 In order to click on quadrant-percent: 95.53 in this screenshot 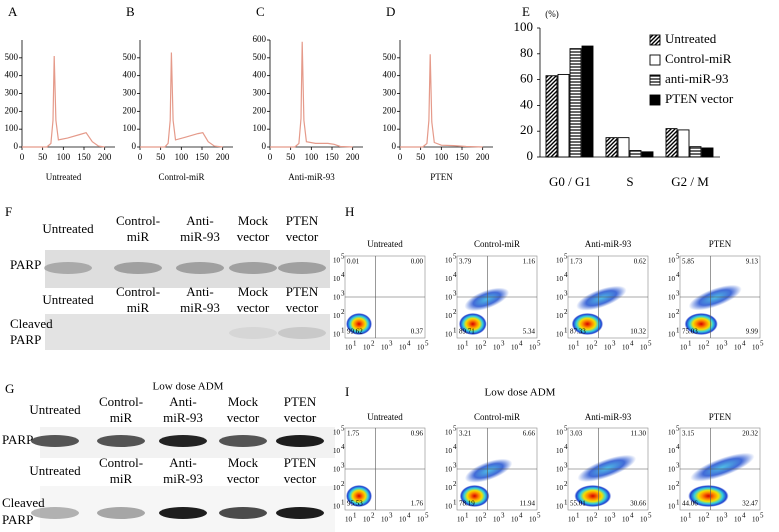, I will do `click(355, 504)`.